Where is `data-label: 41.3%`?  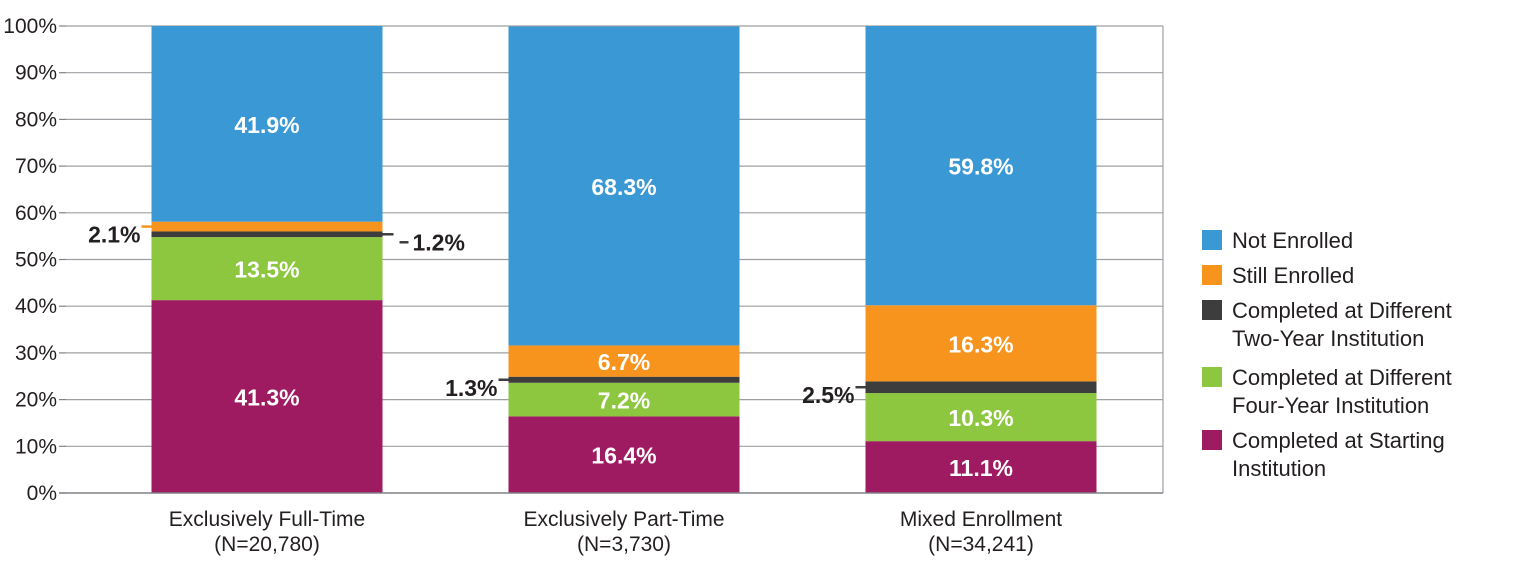
data-label: 41.3% is located at coordinates (266, 398).